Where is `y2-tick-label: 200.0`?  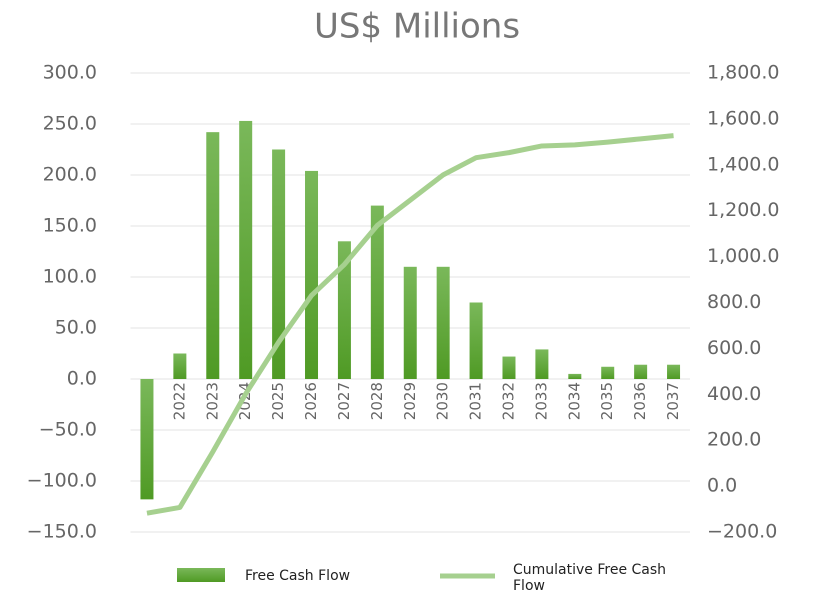 y2-tick-label: 200.0 is located at coordinates (734, 440).